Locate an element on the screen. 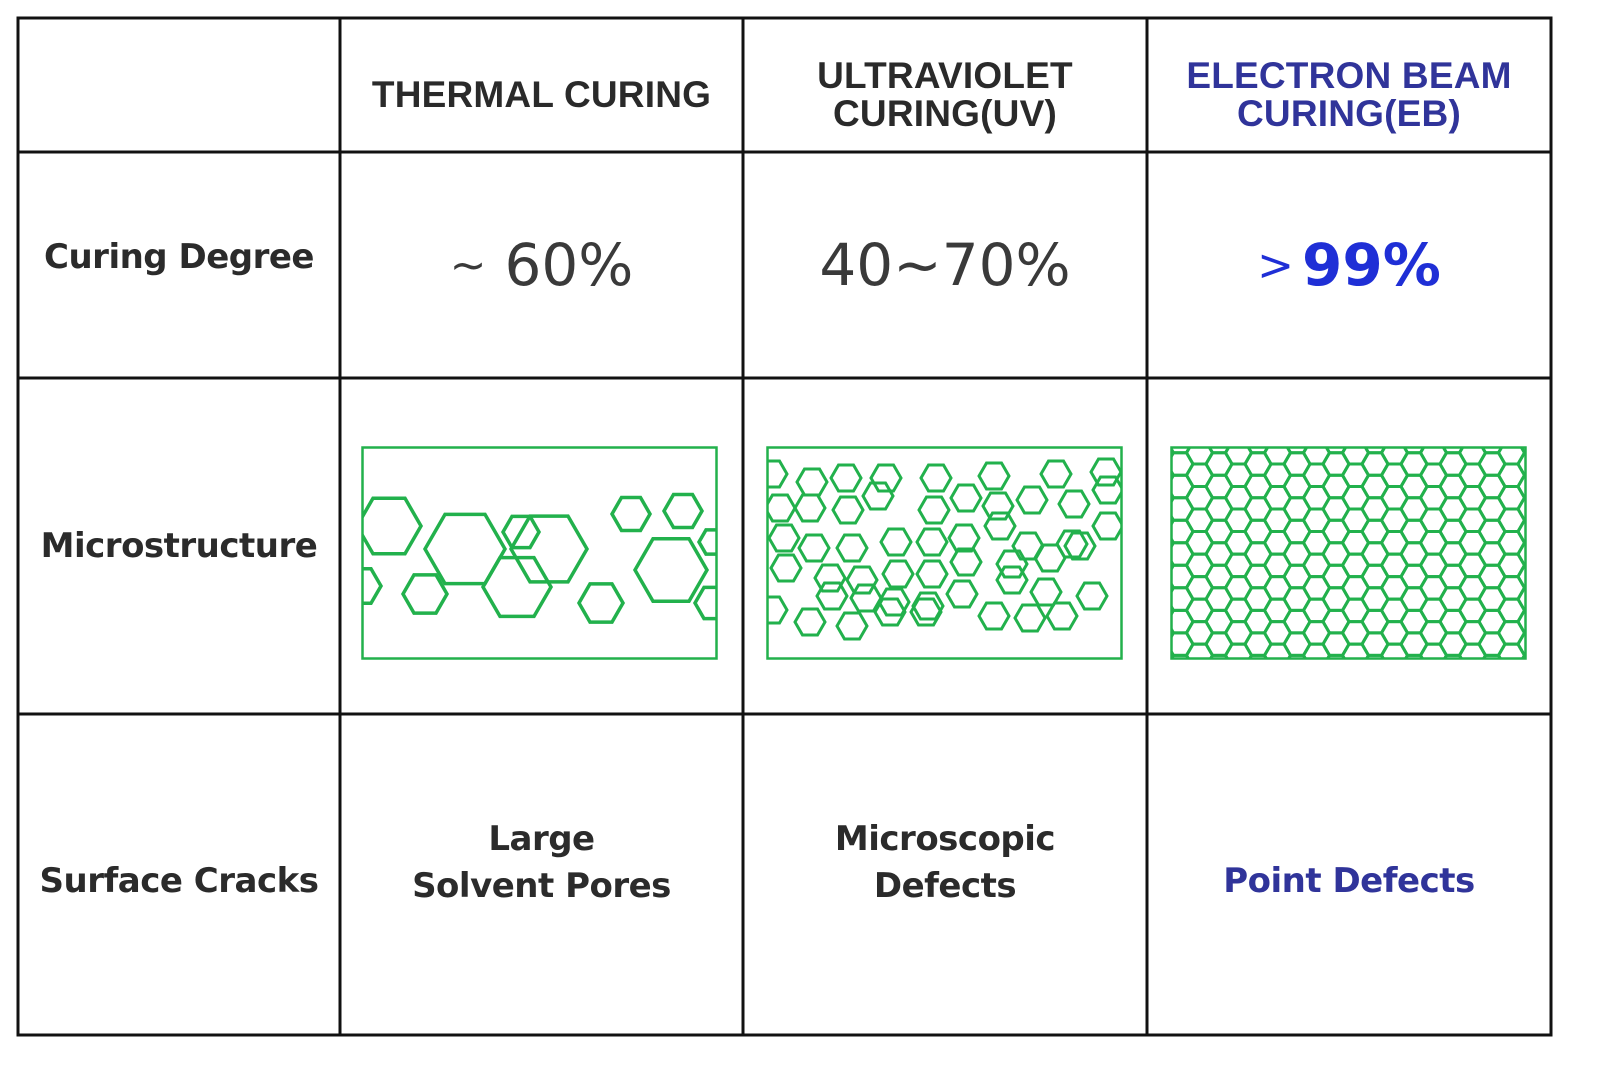 The height and width of the screenshot is (1073, 1600). surface-cracks-label: Surface Cracks is located at coordinates (179, 881).